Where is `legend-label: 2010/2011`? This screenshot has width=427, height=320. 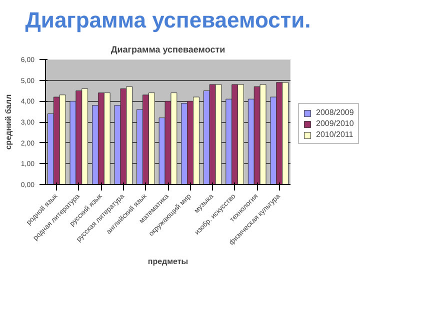 legend-label: 2010/2011 is located at coordinates (335, 134).